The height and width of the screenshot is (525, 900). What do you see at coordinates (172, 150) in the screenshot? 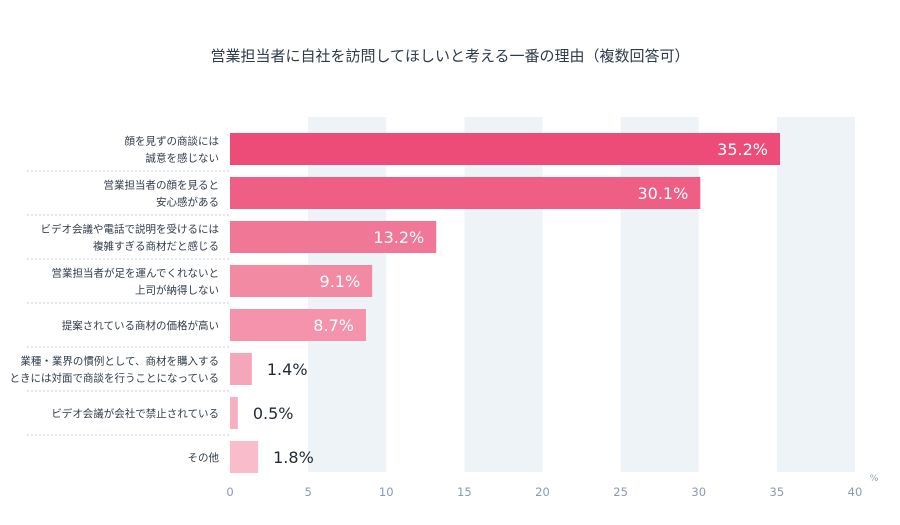
I see `category-label: 顔を見ずの商談には誠意を感じない` at bounding box center [172, 150].